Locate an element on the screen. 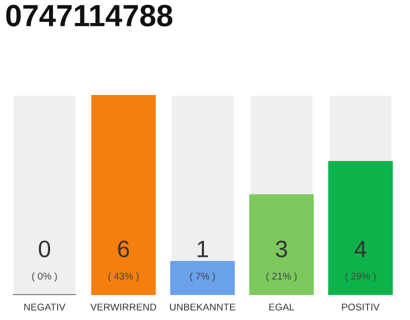 Image resolution: width=410 pixels, height=320 pixels. x-tick-label: UNBEKANNTE is located at coordinates (203, 307).